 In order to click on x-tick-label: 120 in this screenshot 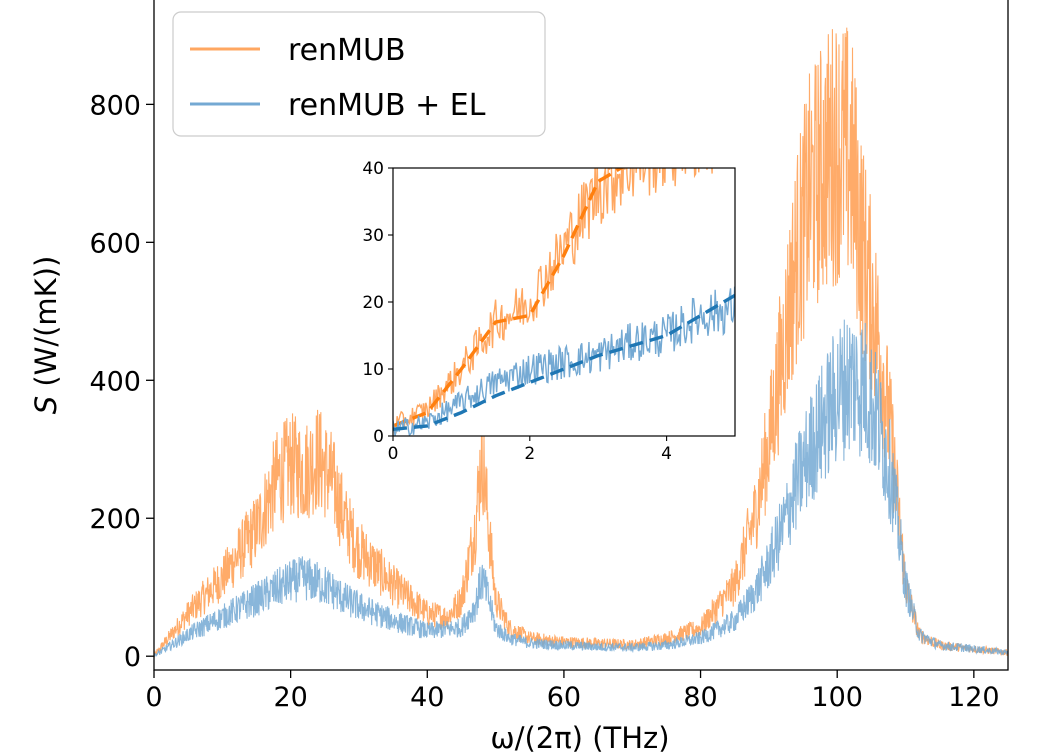, I will do `click(974, 697)`.